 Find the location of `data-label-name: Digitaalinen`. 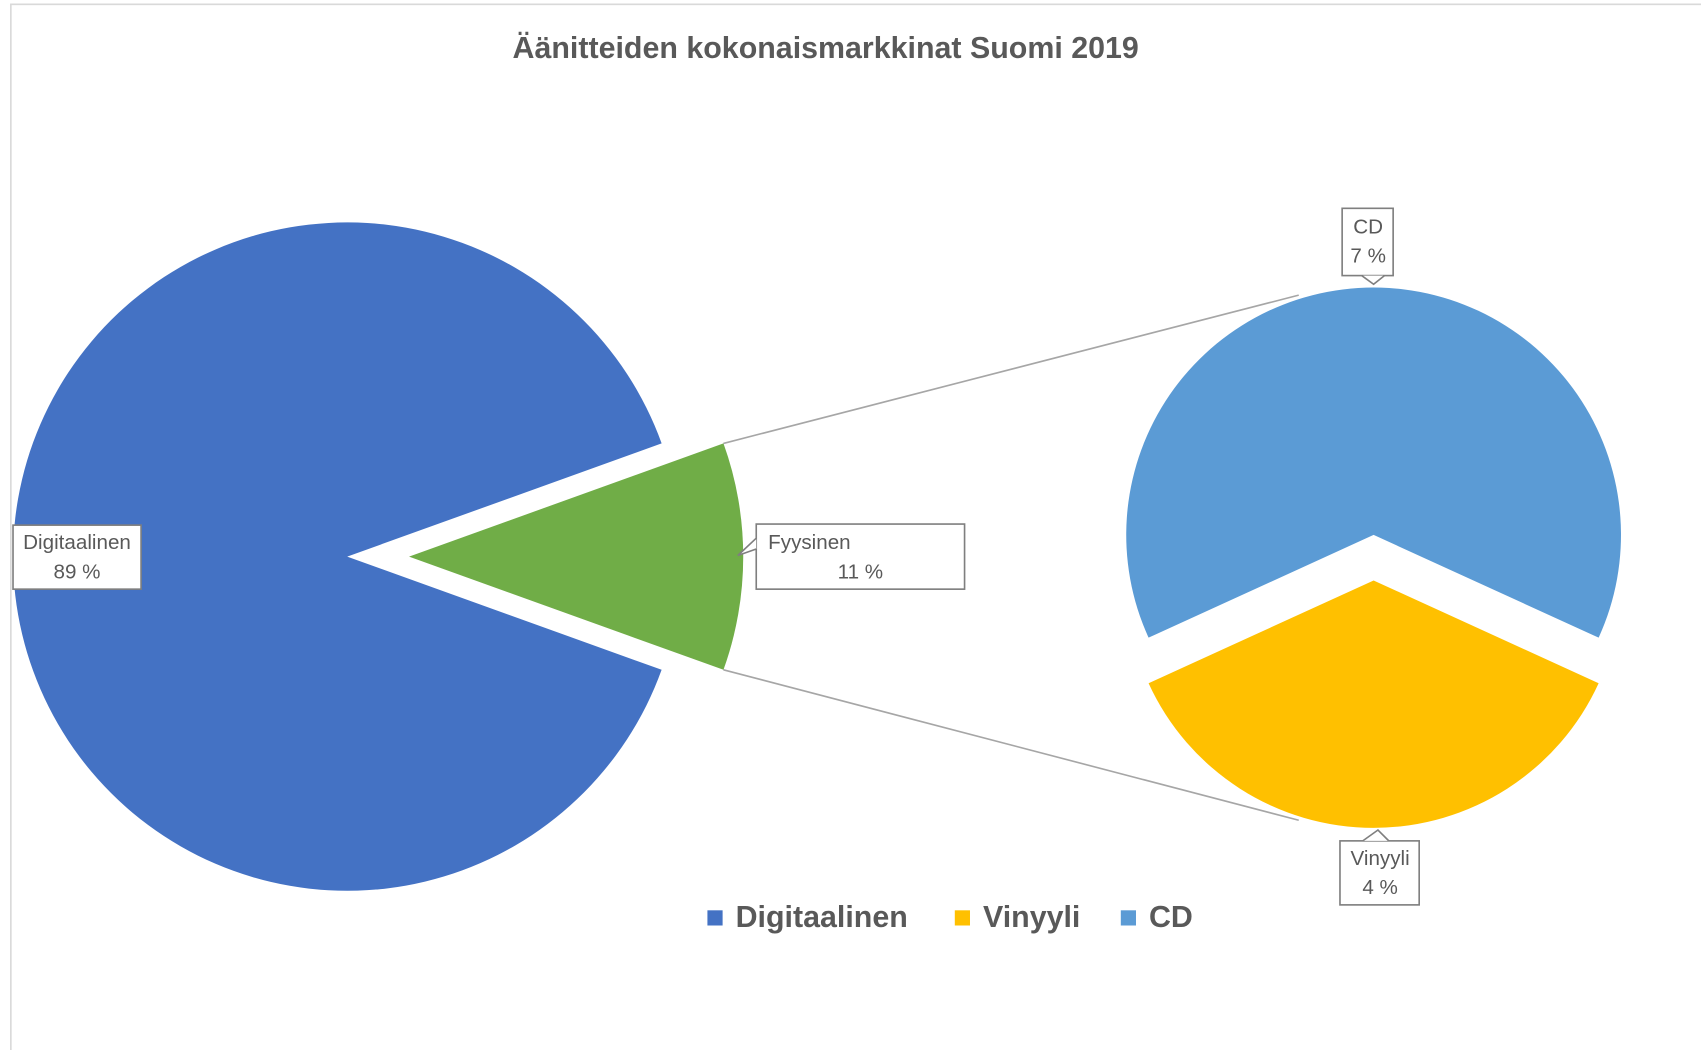

data-label-name: Digitaalinen is located at coordinates (77, 542).